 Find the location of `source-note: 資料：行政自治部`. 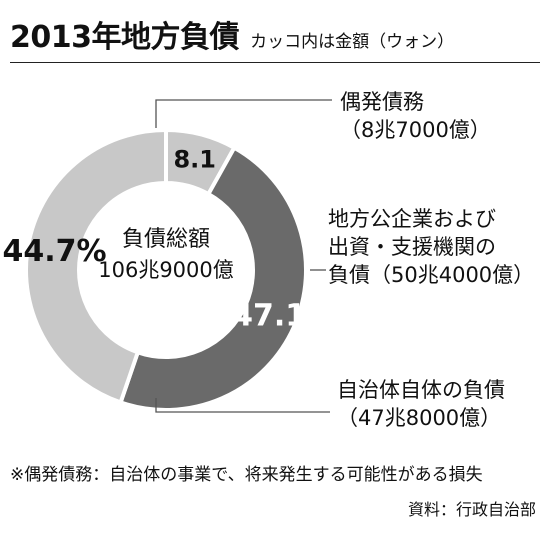

source-note: 資料：行政自治部 is located at coordinates (471, 509).